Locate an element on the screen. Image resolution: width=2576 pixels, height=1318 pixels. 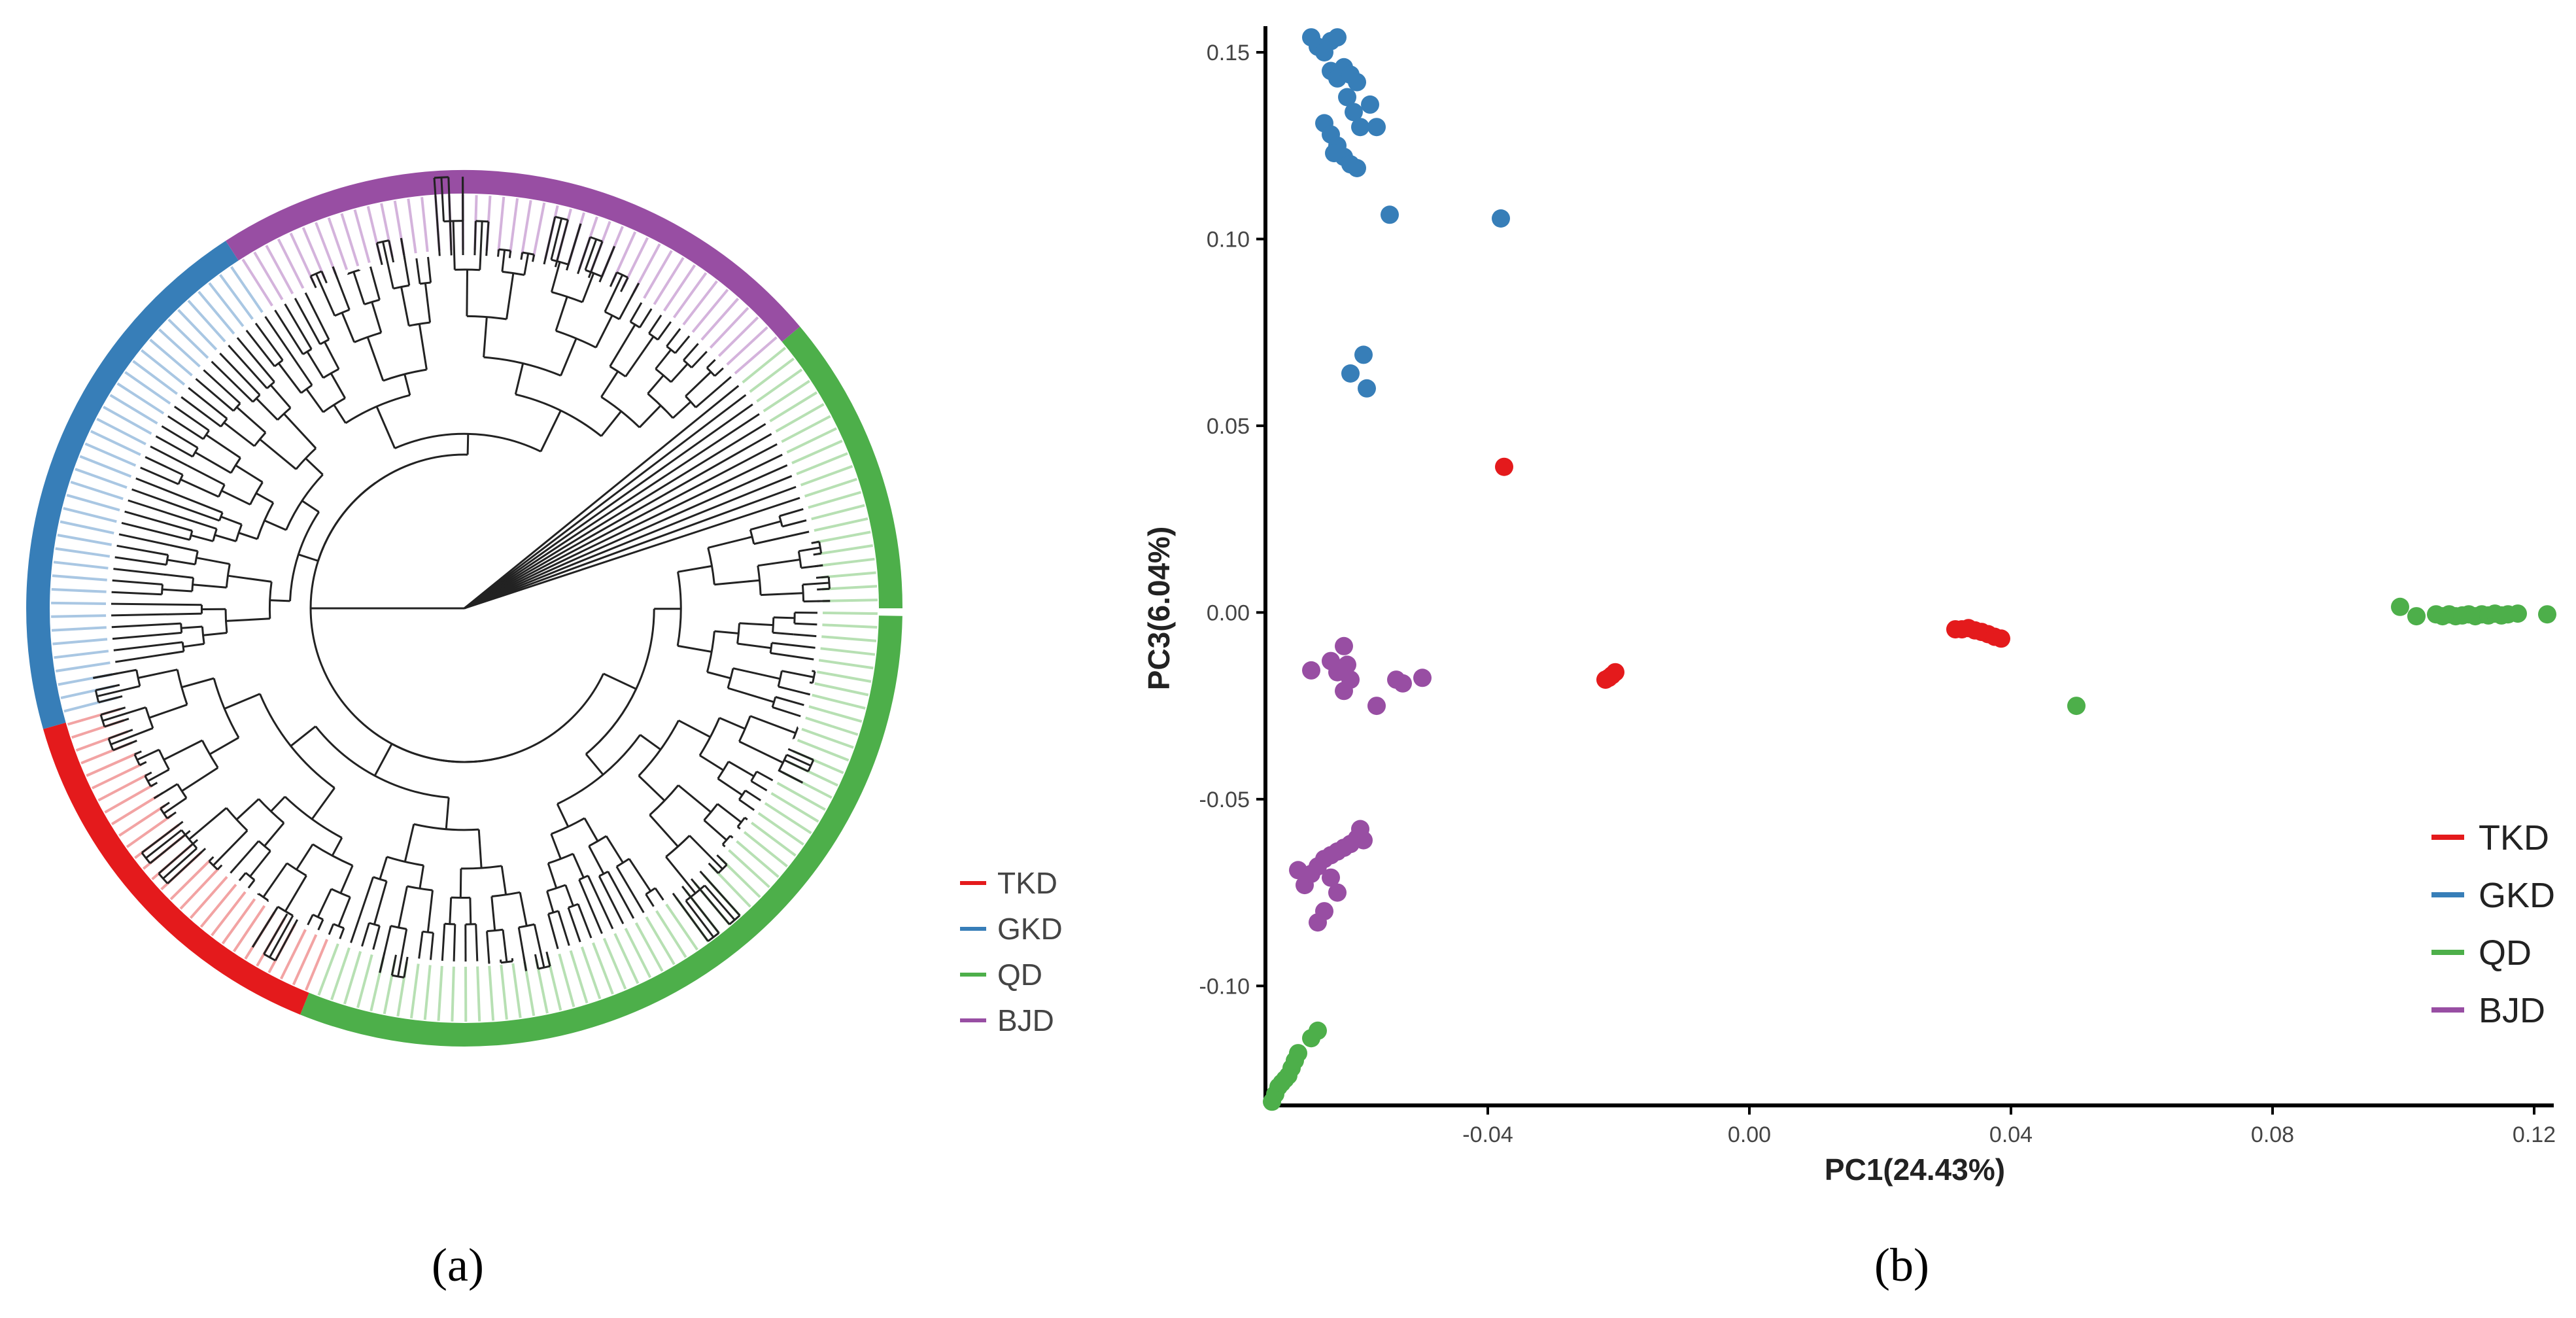
ring-segment-tkd is located at coordinates (176, 868).